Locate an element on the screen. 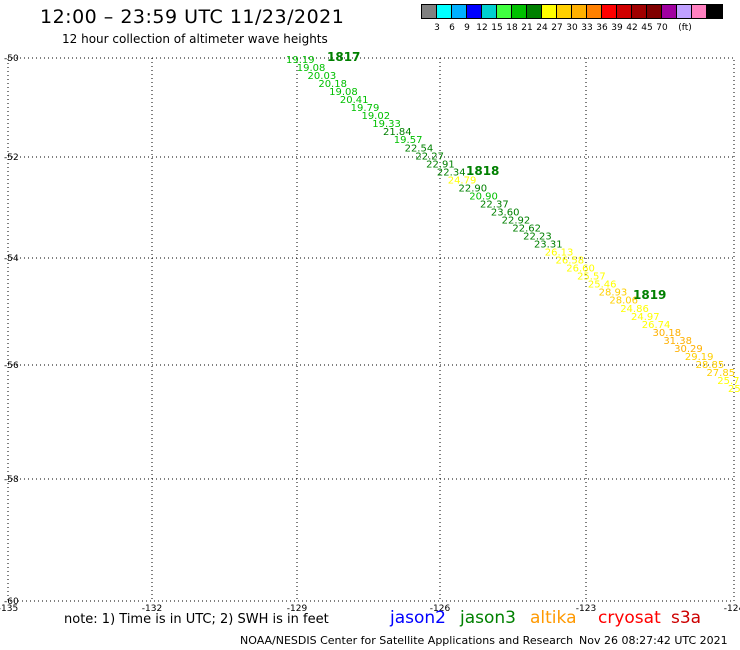 The height and width of the screenshot is (650, 740). swh-value-label: 22.91 is located at coordinates (440, 164).